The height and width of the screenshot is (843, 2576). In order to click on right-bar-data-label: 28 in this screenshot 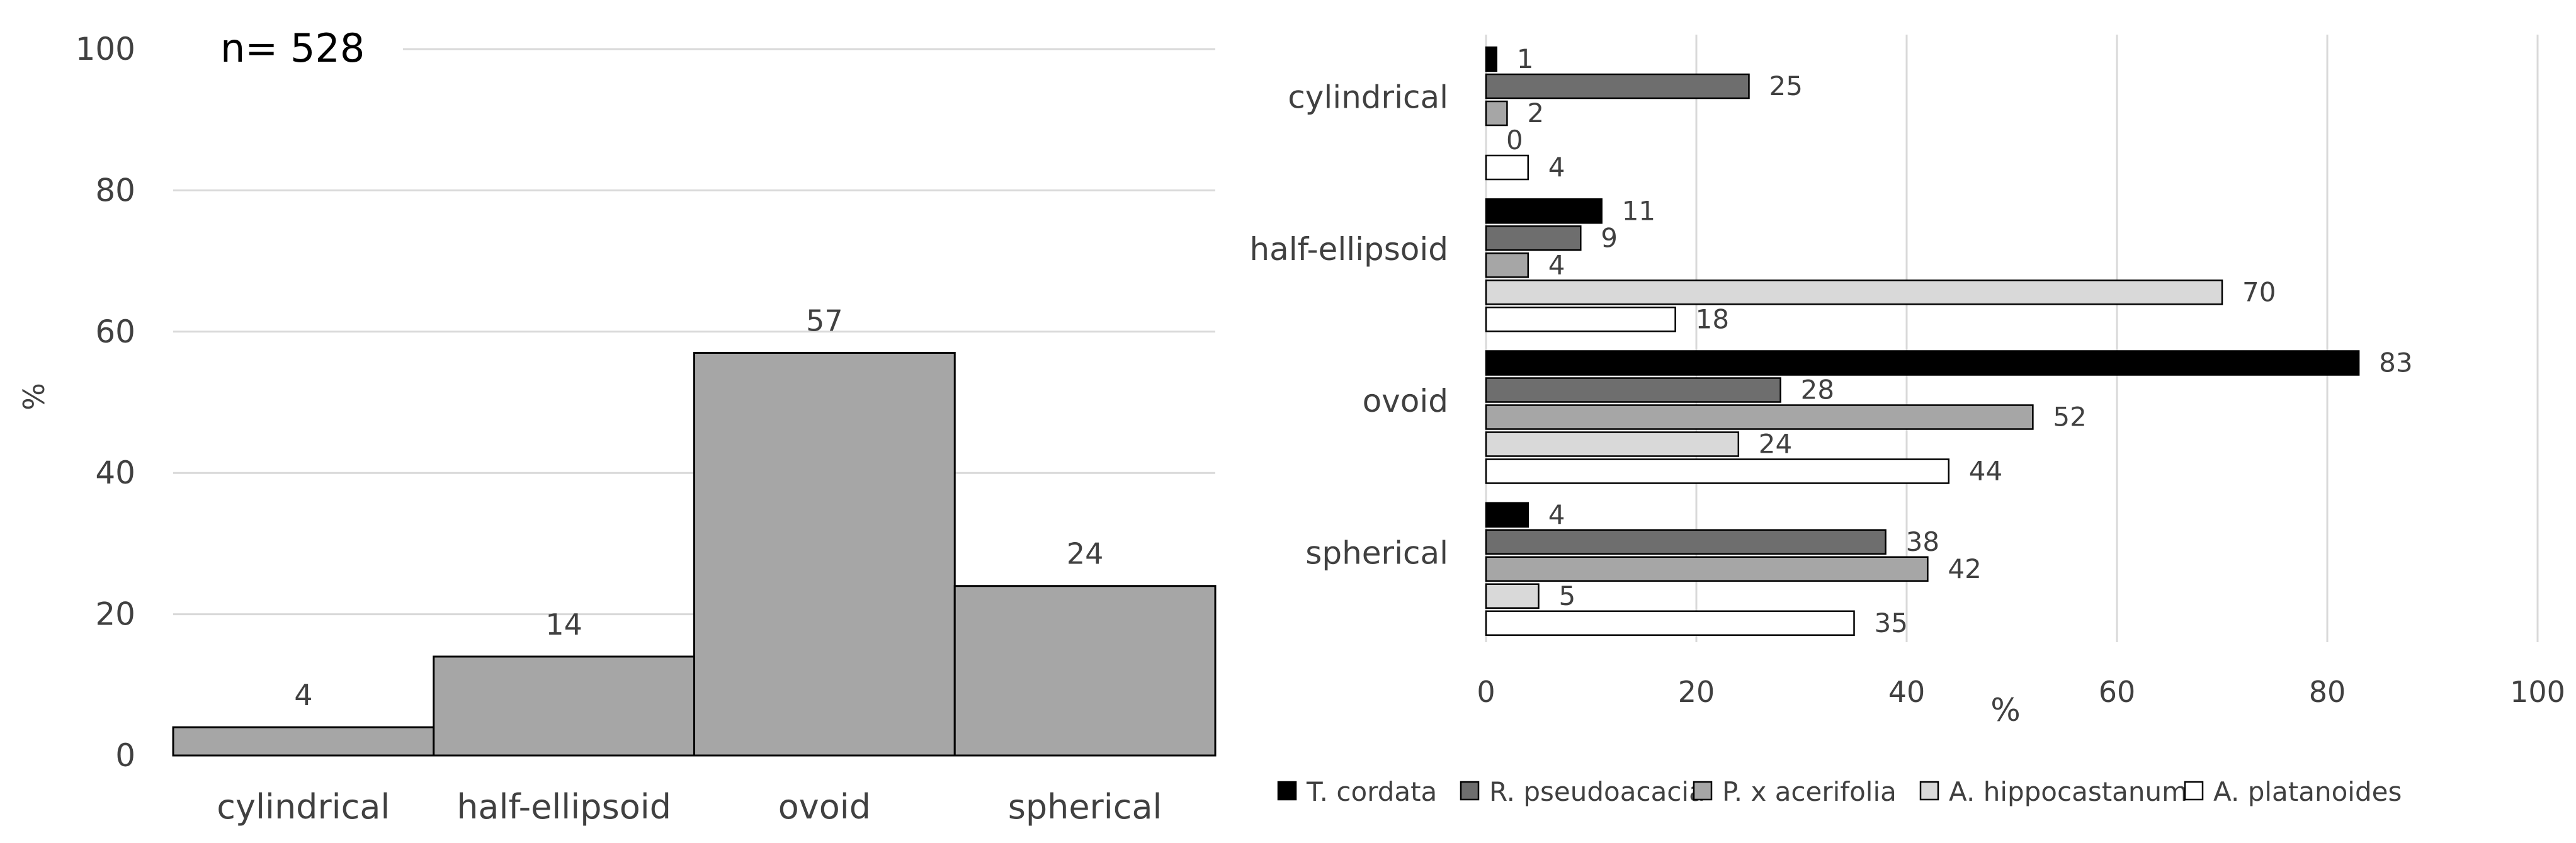, I will do `click(1817, 390)`.